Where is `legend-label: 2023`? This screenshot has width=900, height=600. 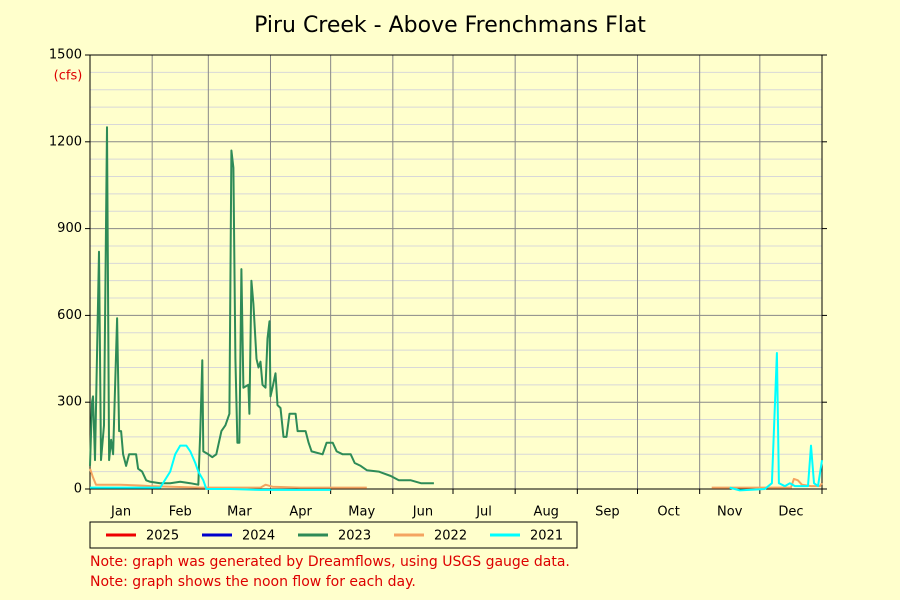 legend-label: 2023 is located at coordinates (354, 536).